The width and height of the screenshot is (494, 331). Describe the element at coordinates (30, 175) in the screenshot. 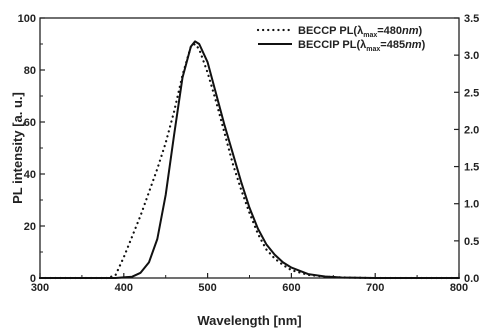

I see `y-tick-label: 40` at that location.